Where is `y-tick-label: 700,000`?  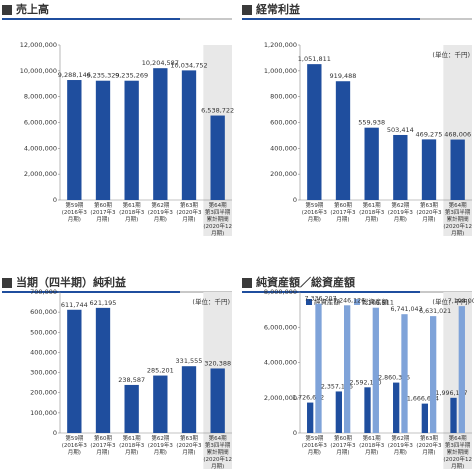 y-tick-label: 700,000 is located at coordinates (43, 292).